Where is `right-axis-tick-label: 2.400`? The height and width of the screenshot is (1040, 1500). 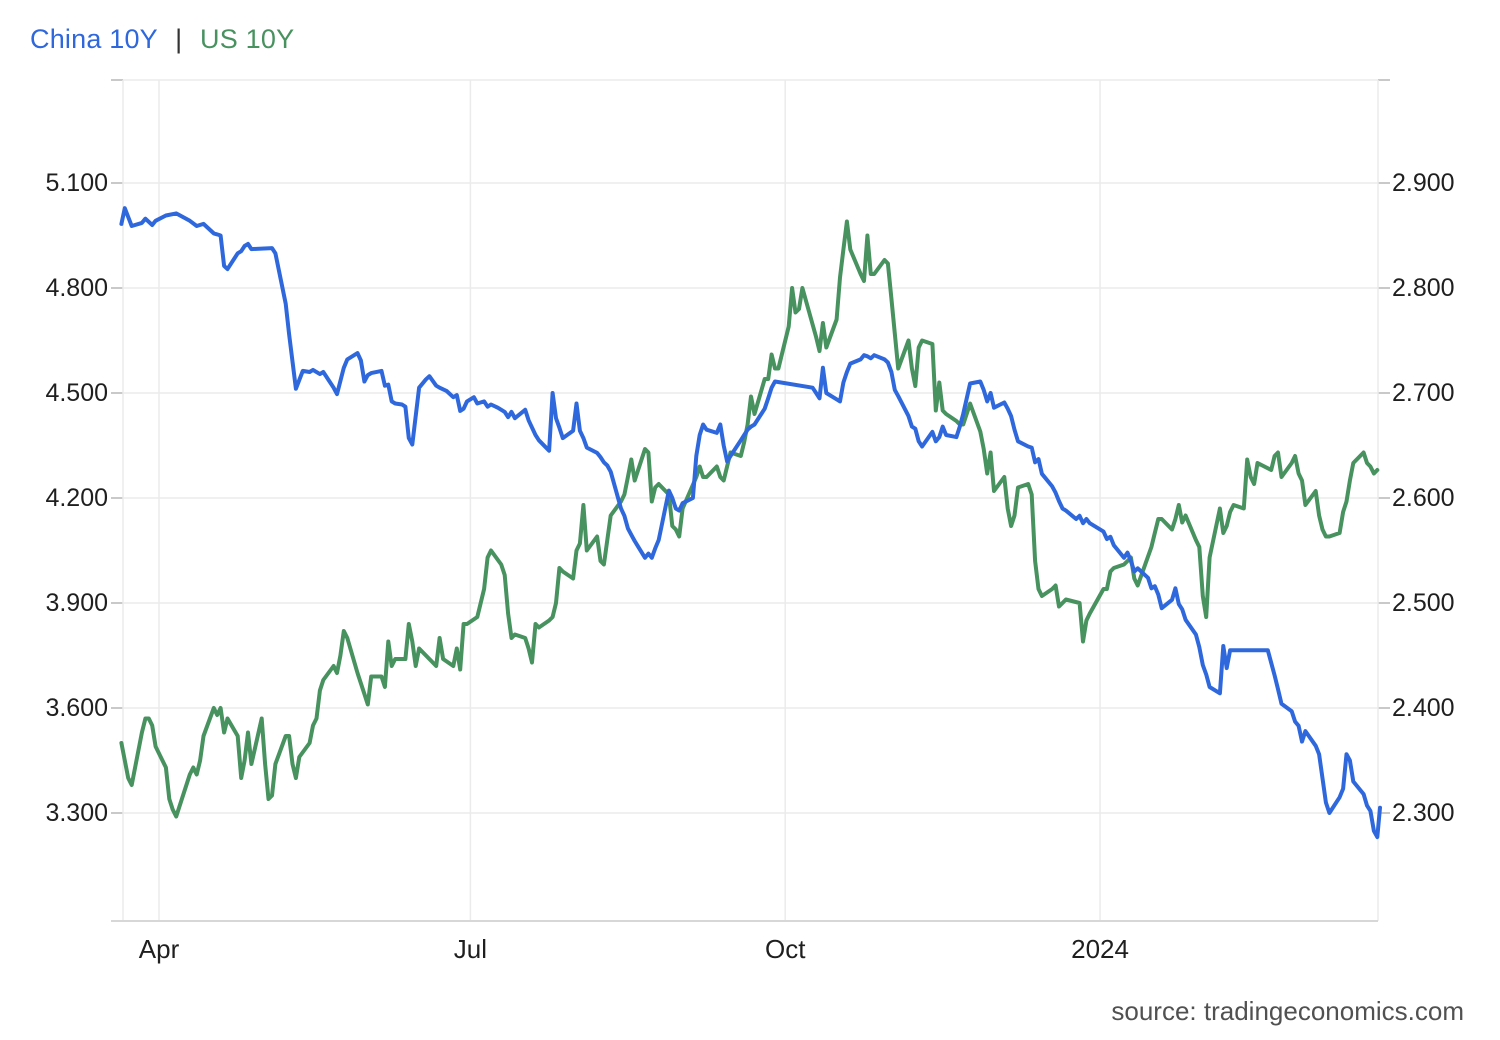
right-axis-tick-label: 2.400 is located at coordinates (1423, 708).